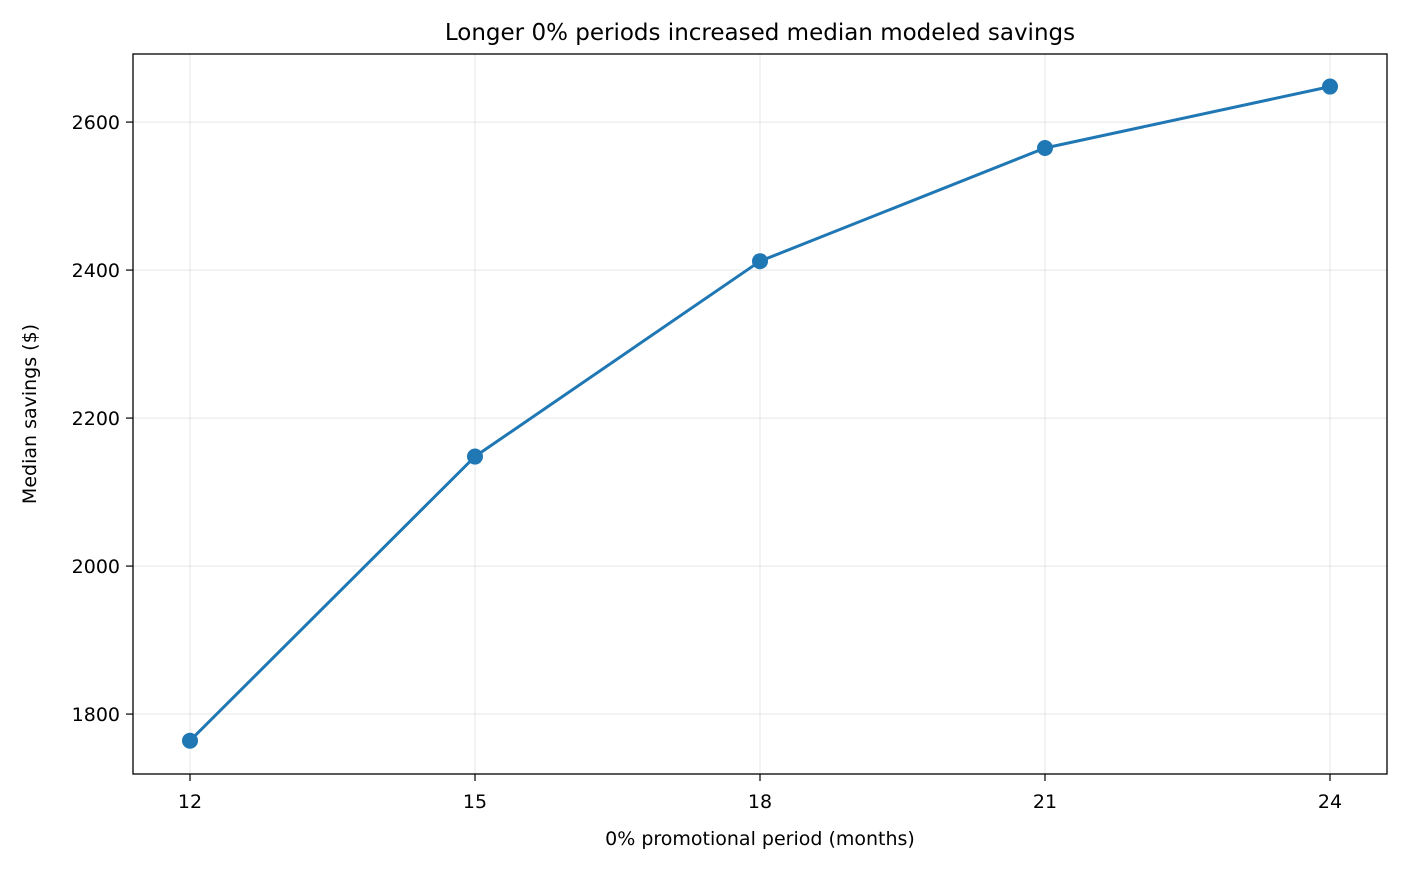 This screenshot has width=1405, height=872. I want to click on x-tick-label: 15, so click(475, 802).